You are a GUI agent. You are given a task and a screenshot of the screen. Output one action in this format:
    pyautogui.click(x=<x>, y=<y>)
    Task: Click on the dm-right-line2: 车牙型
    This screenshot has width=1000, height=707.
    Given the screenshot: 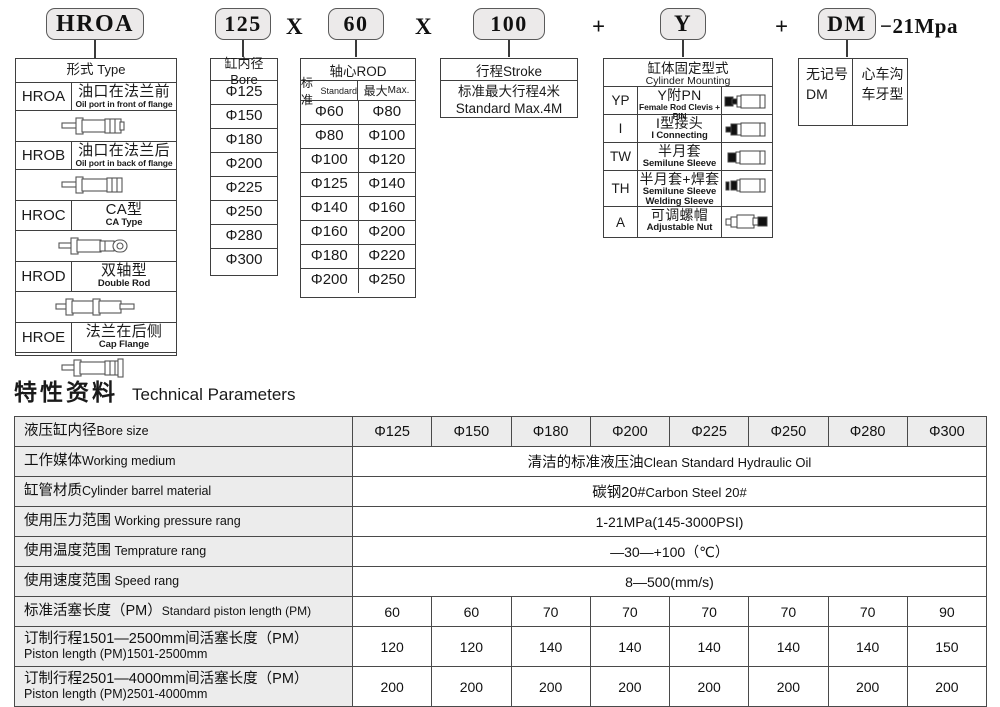 What is the action you would take?
    pyautogui.click(x=882, y=94)
    